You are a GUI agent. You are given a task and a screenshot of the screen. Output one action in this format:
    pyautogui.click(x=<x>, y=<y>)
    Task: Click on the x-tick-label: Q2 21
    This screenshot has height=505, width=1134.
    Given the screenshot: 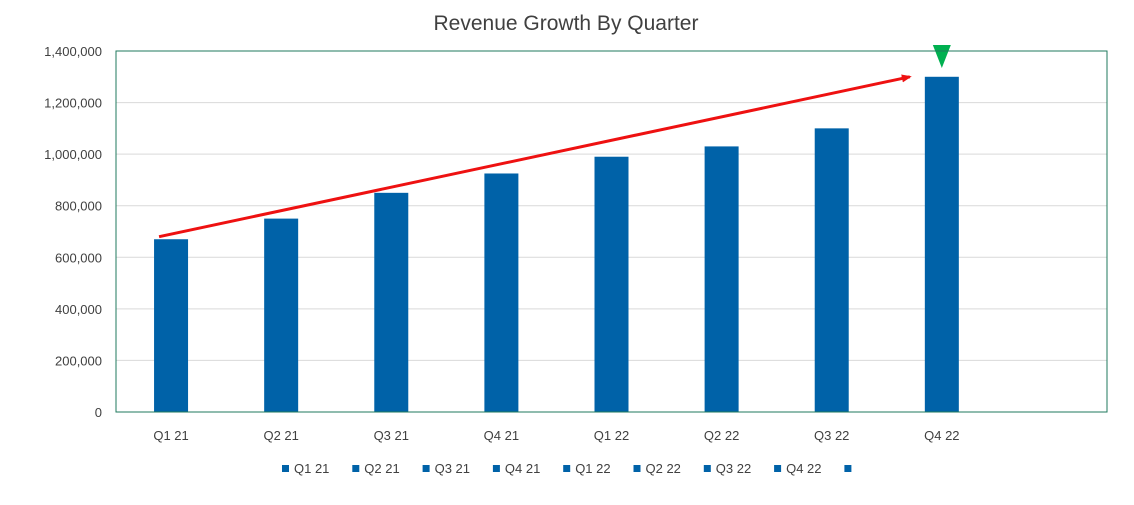 What is the action you would take?
    pyautogui.click(x=280, y=435)
    